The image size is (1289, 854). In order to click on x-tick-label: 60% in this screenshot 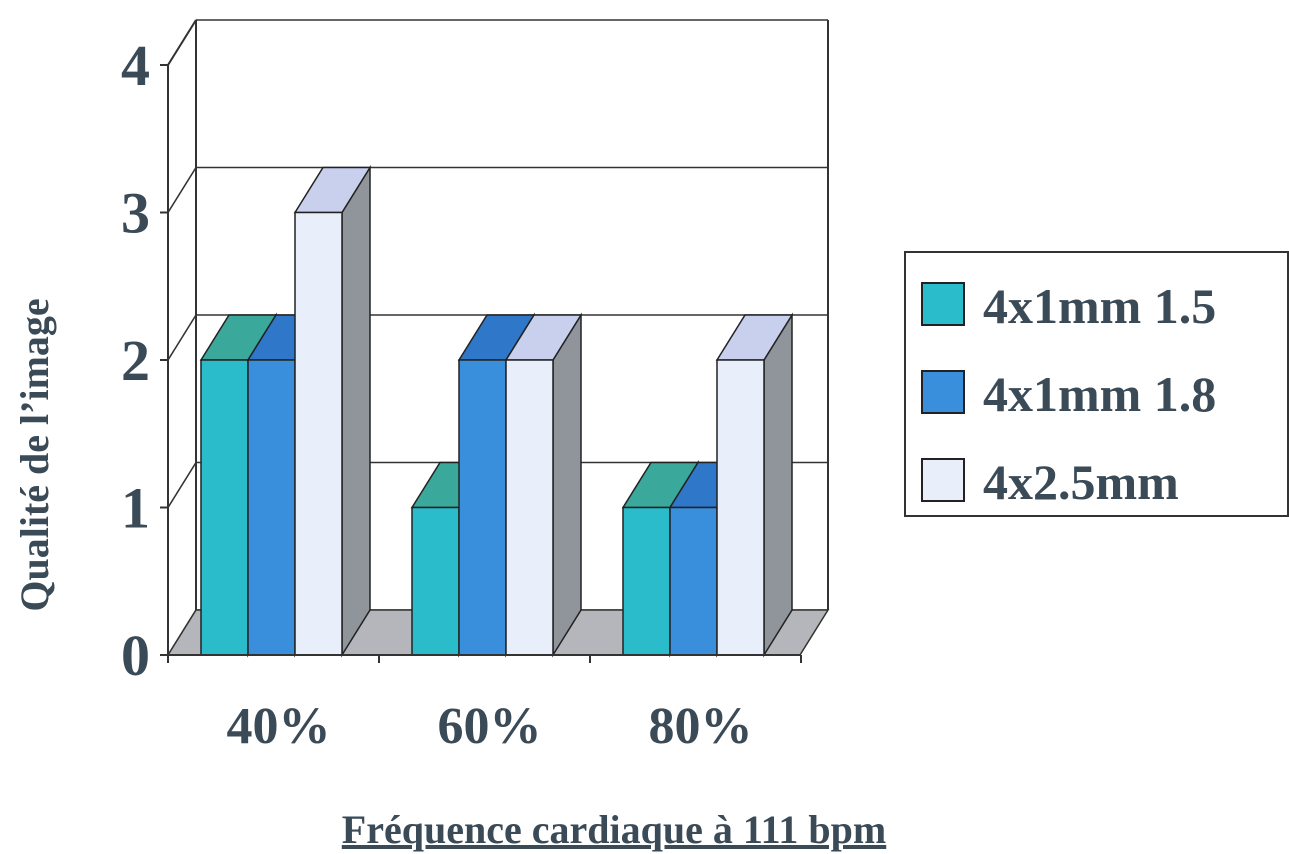, I will do `click(490, 726)`.